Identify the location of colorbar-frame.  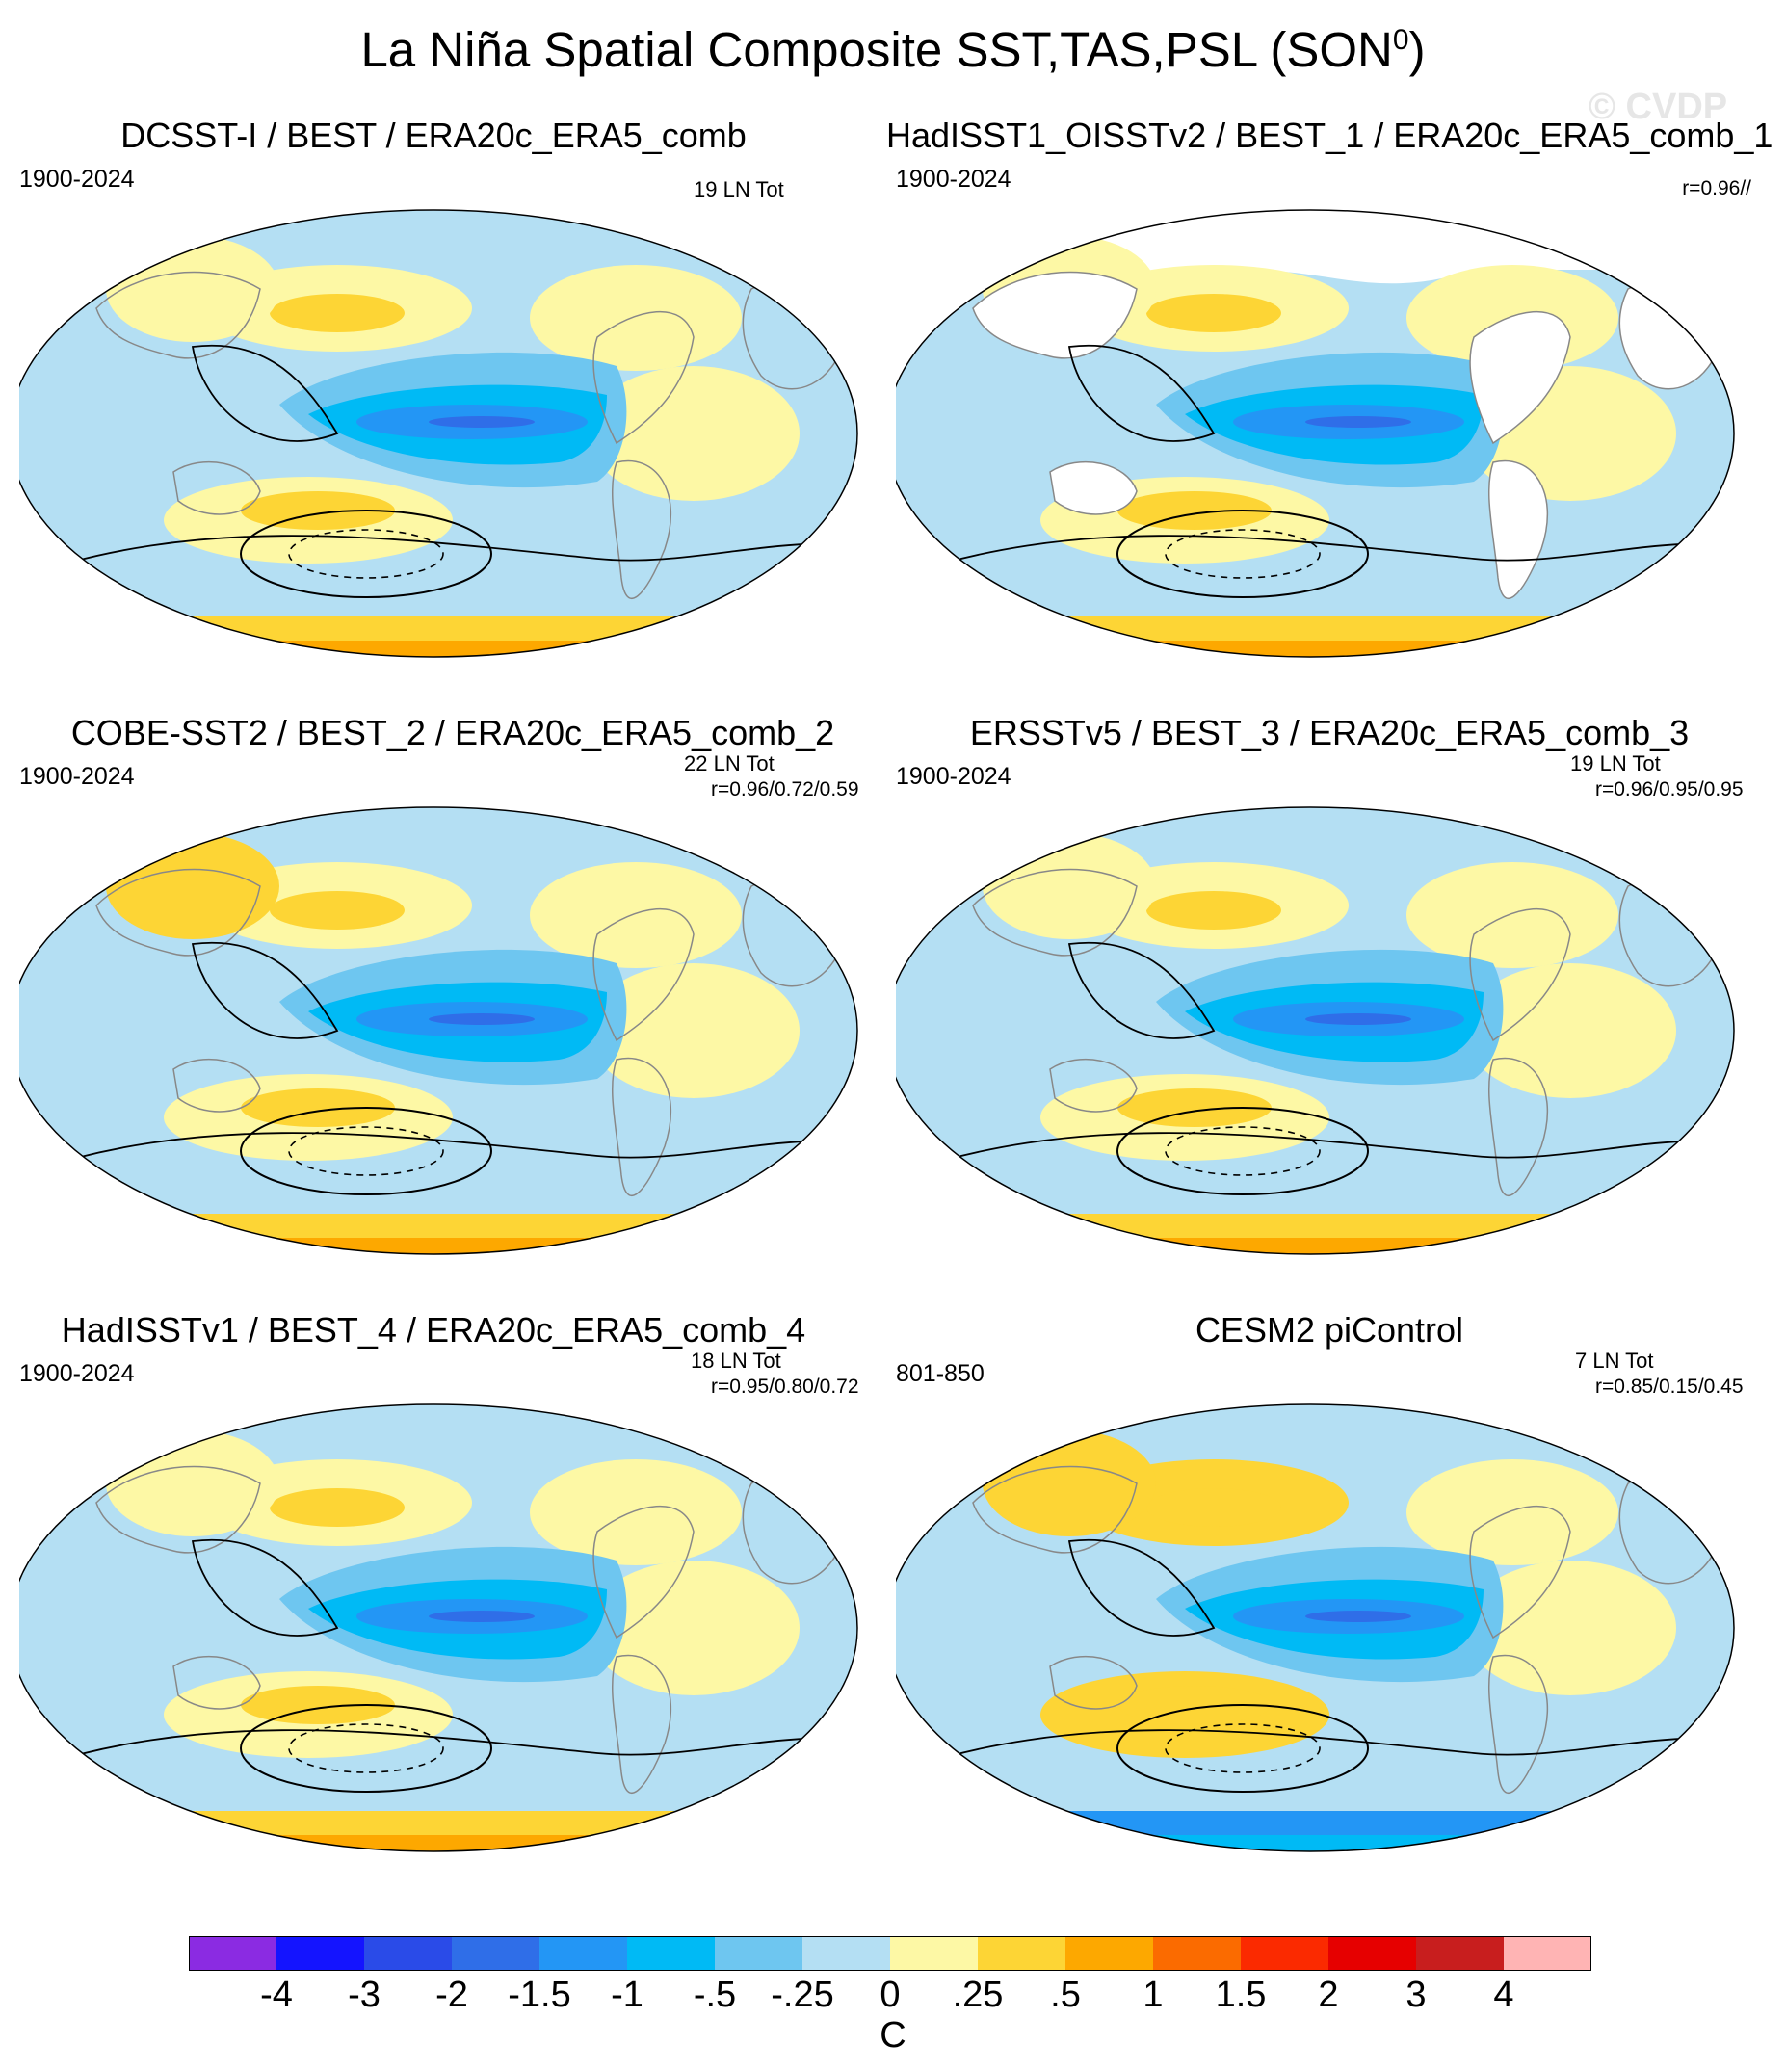
(890, 1953).